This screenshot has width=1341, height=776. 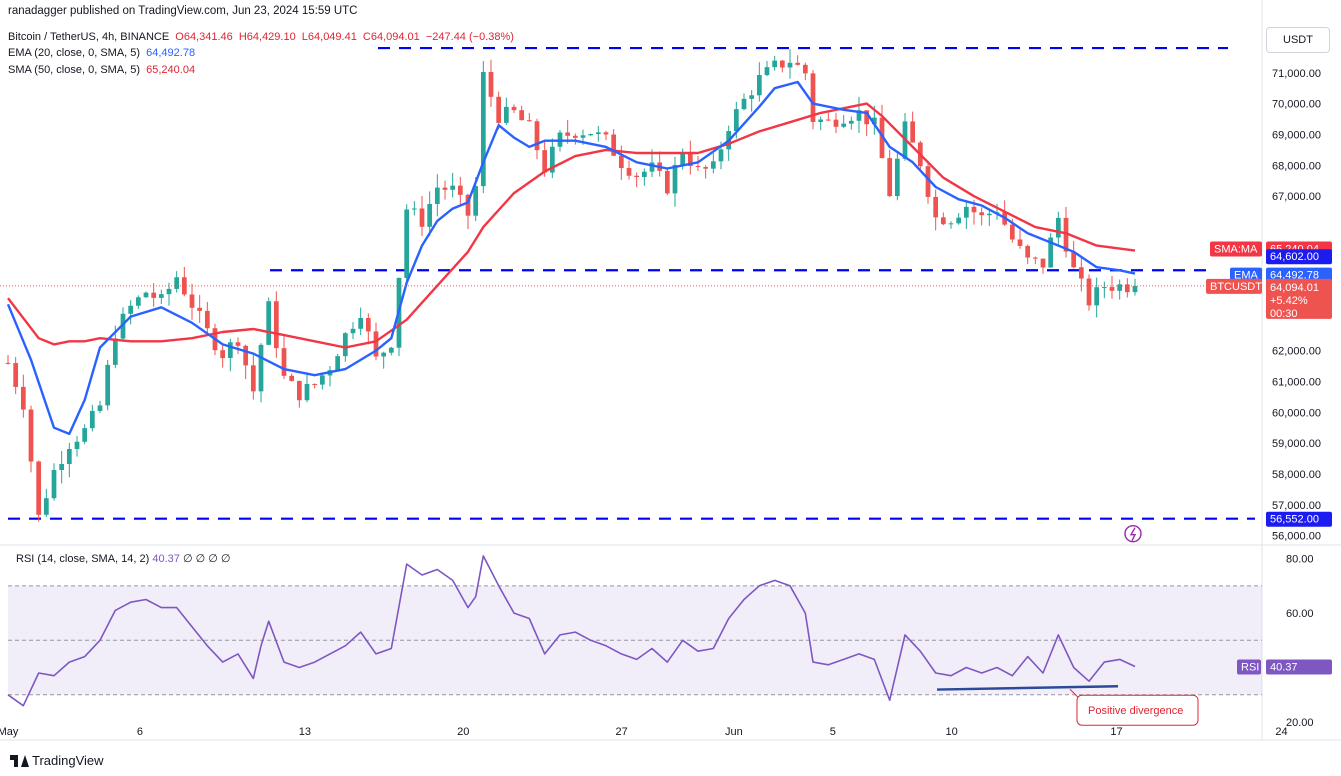 What do you see at coordinates (74, 70) in the screenshot?
I see `sma-legend-label: SMA (50, close, 0, SMA, 5)` at bounding box center [74, 70].